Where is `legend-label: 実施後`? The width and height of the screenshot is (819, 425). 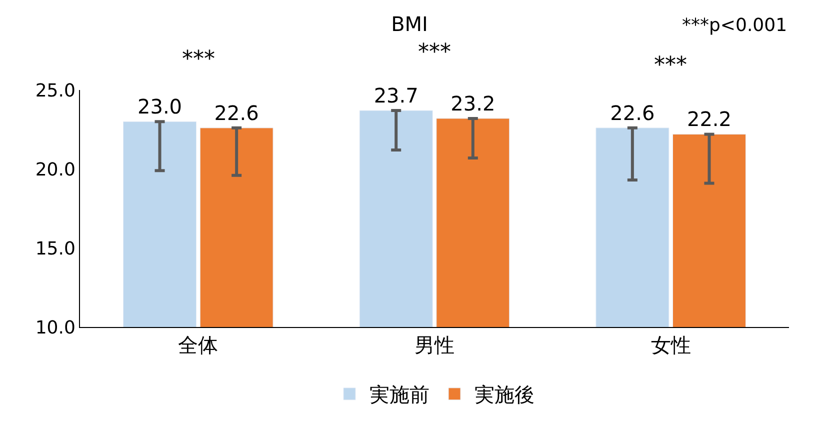
legend-label: 実施後 is located at coordinates (504, 394).